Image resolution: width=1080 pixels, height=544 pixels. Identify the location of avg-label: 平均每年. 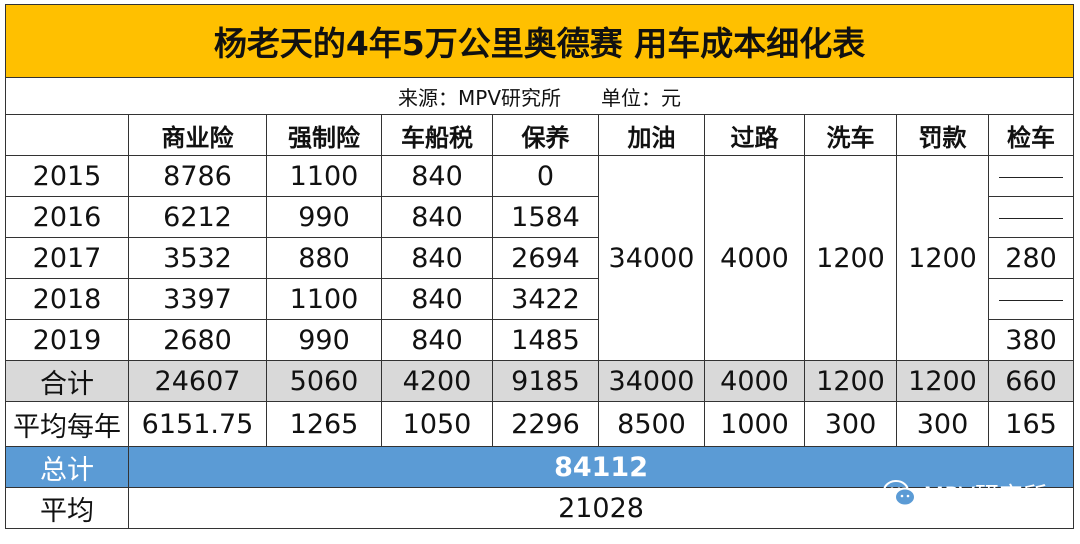
(67, 424).